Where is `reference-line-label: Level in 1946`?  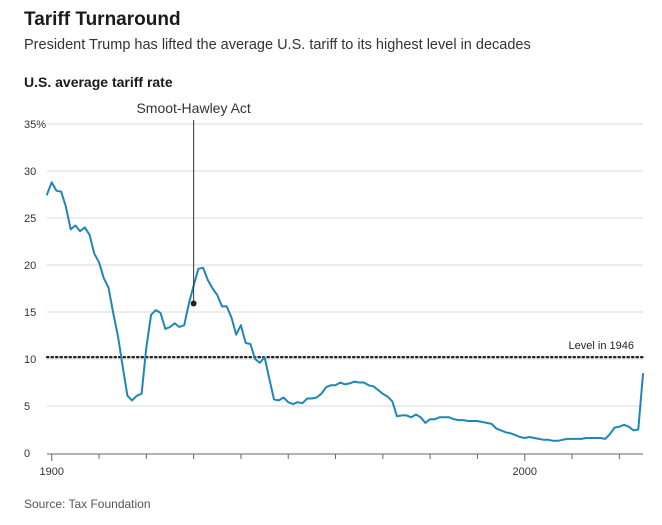 reference-line-label: Level in 1946 is located at coordinates (601, 346).